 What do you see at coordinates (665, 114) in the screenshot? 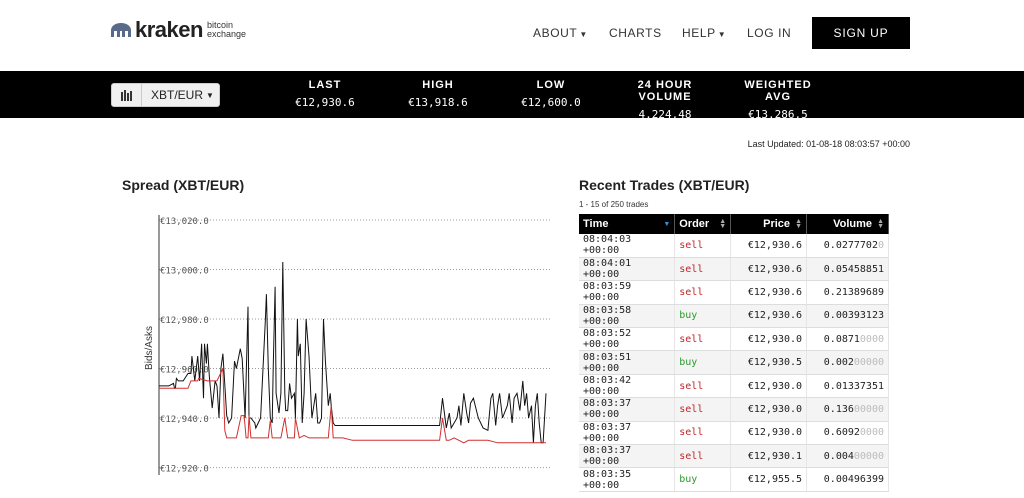
I see `stat-value: 4,224.48` at bounding box center [665, 114].